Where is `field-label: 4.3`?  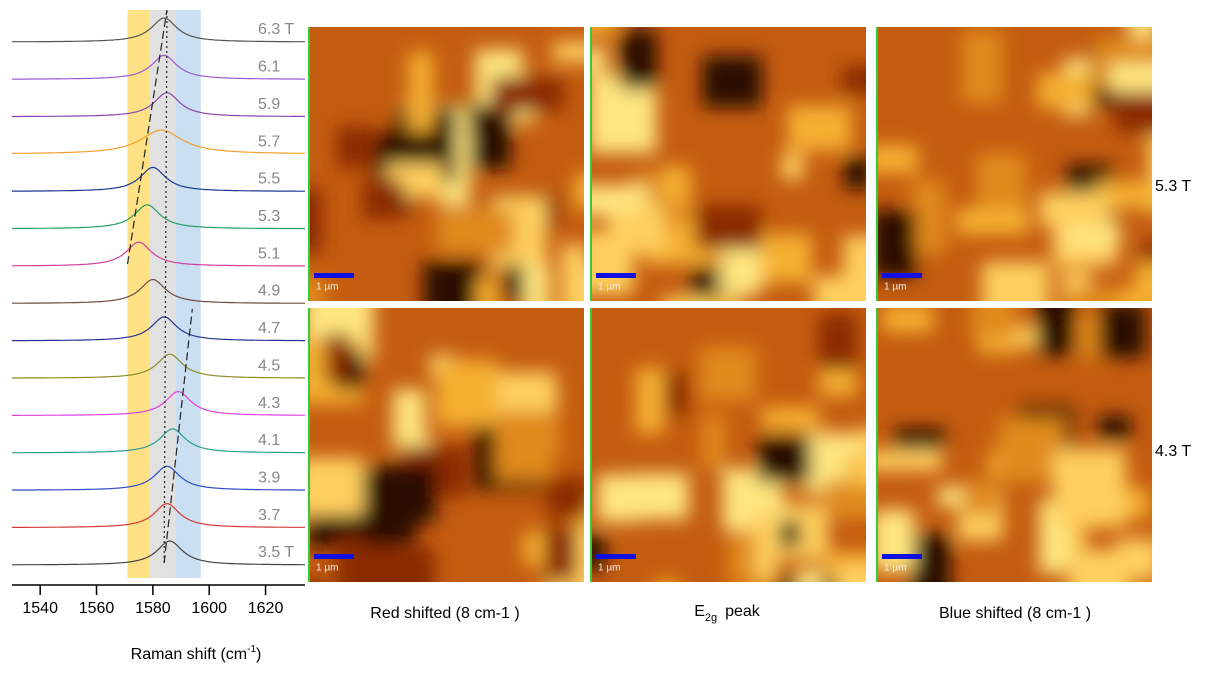
field-label: 4.3 is located at coordinates (269, 403).